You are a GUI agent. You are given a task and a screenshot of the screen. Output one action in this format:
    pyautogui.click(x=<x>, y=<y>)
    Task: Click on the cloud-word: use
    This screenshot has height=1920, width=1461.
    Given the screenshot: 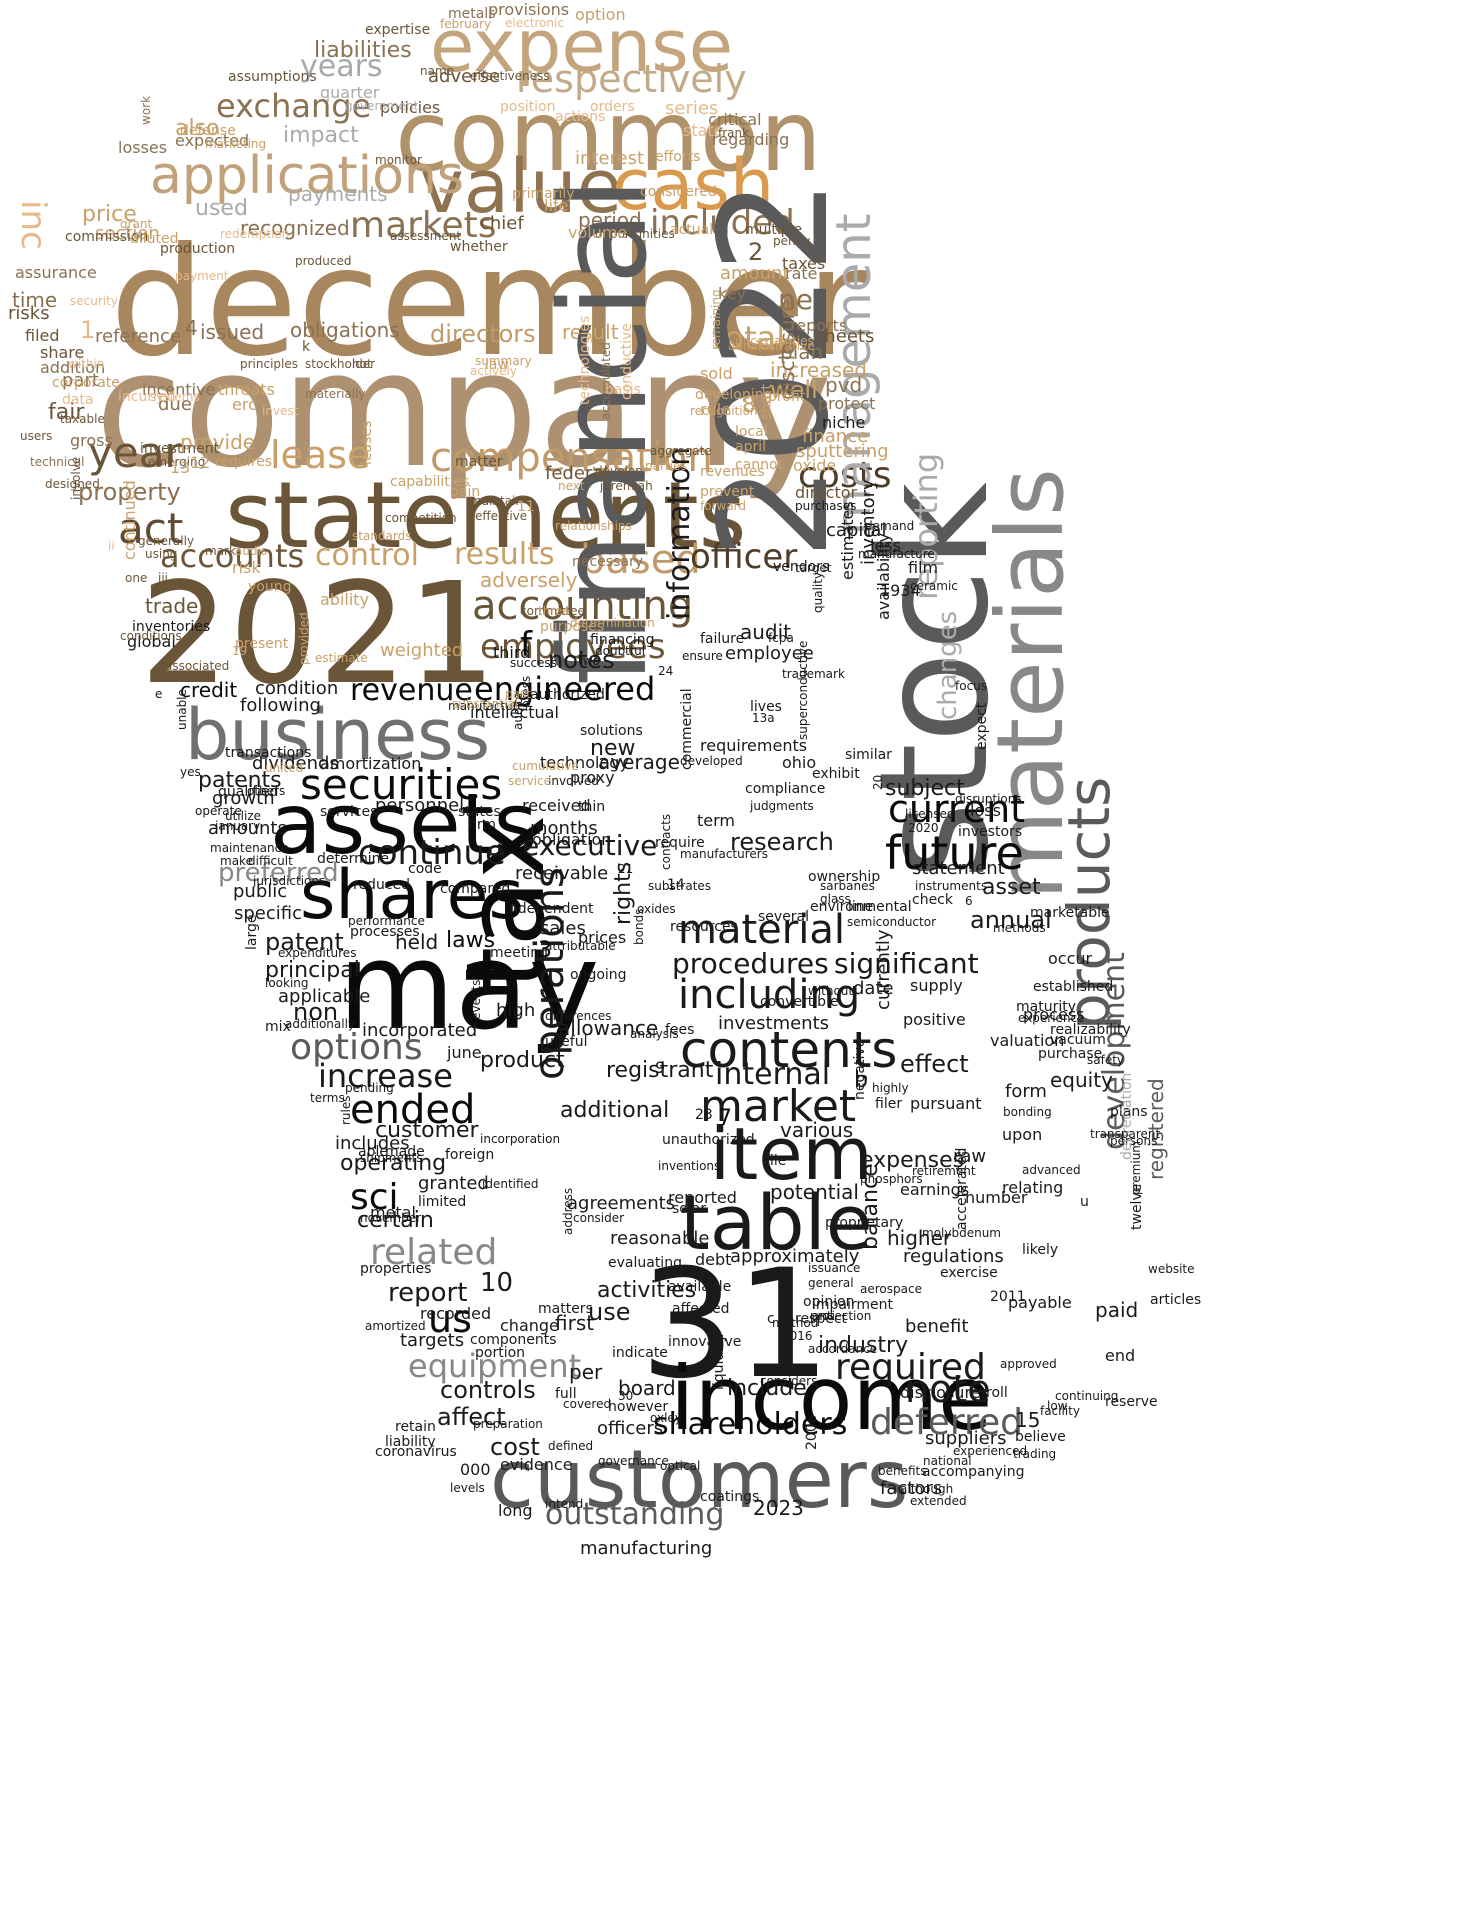 What is the action you would take?
    pyautogui.click(x=609, y=1312)
    